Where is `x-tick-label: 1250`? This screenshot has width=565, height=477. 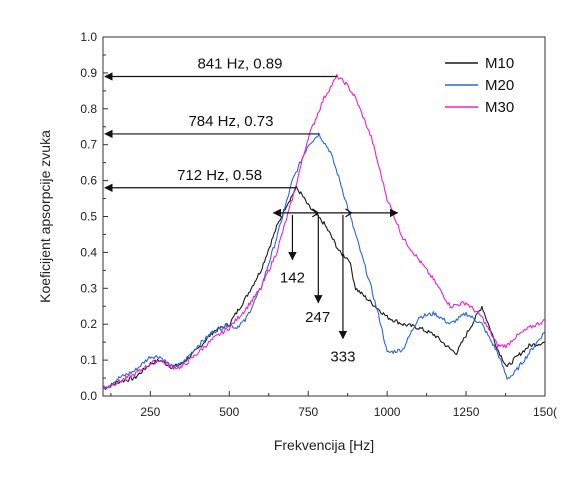
x-tick-label: 1250 is located at coordinates (466, 412).